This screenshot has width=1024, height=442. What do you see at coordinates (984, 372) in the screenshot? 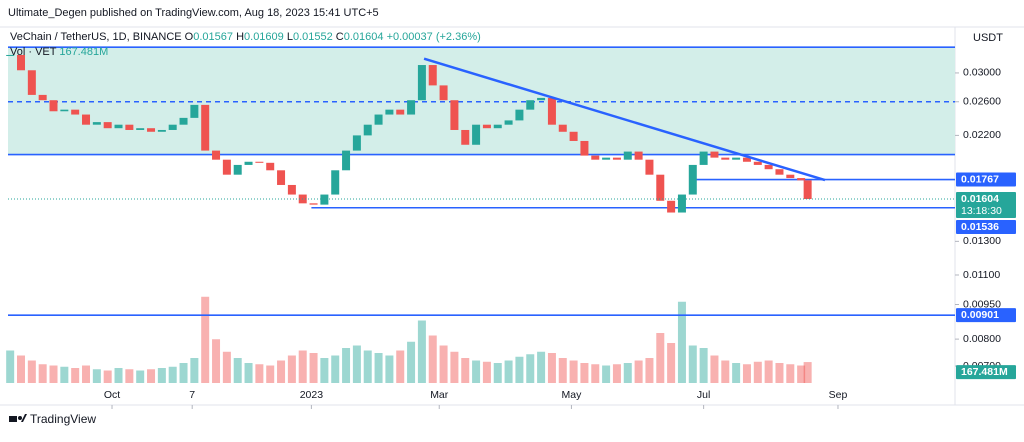
I see `volume-badge: 167.481M` at bounding box center [984, 372].